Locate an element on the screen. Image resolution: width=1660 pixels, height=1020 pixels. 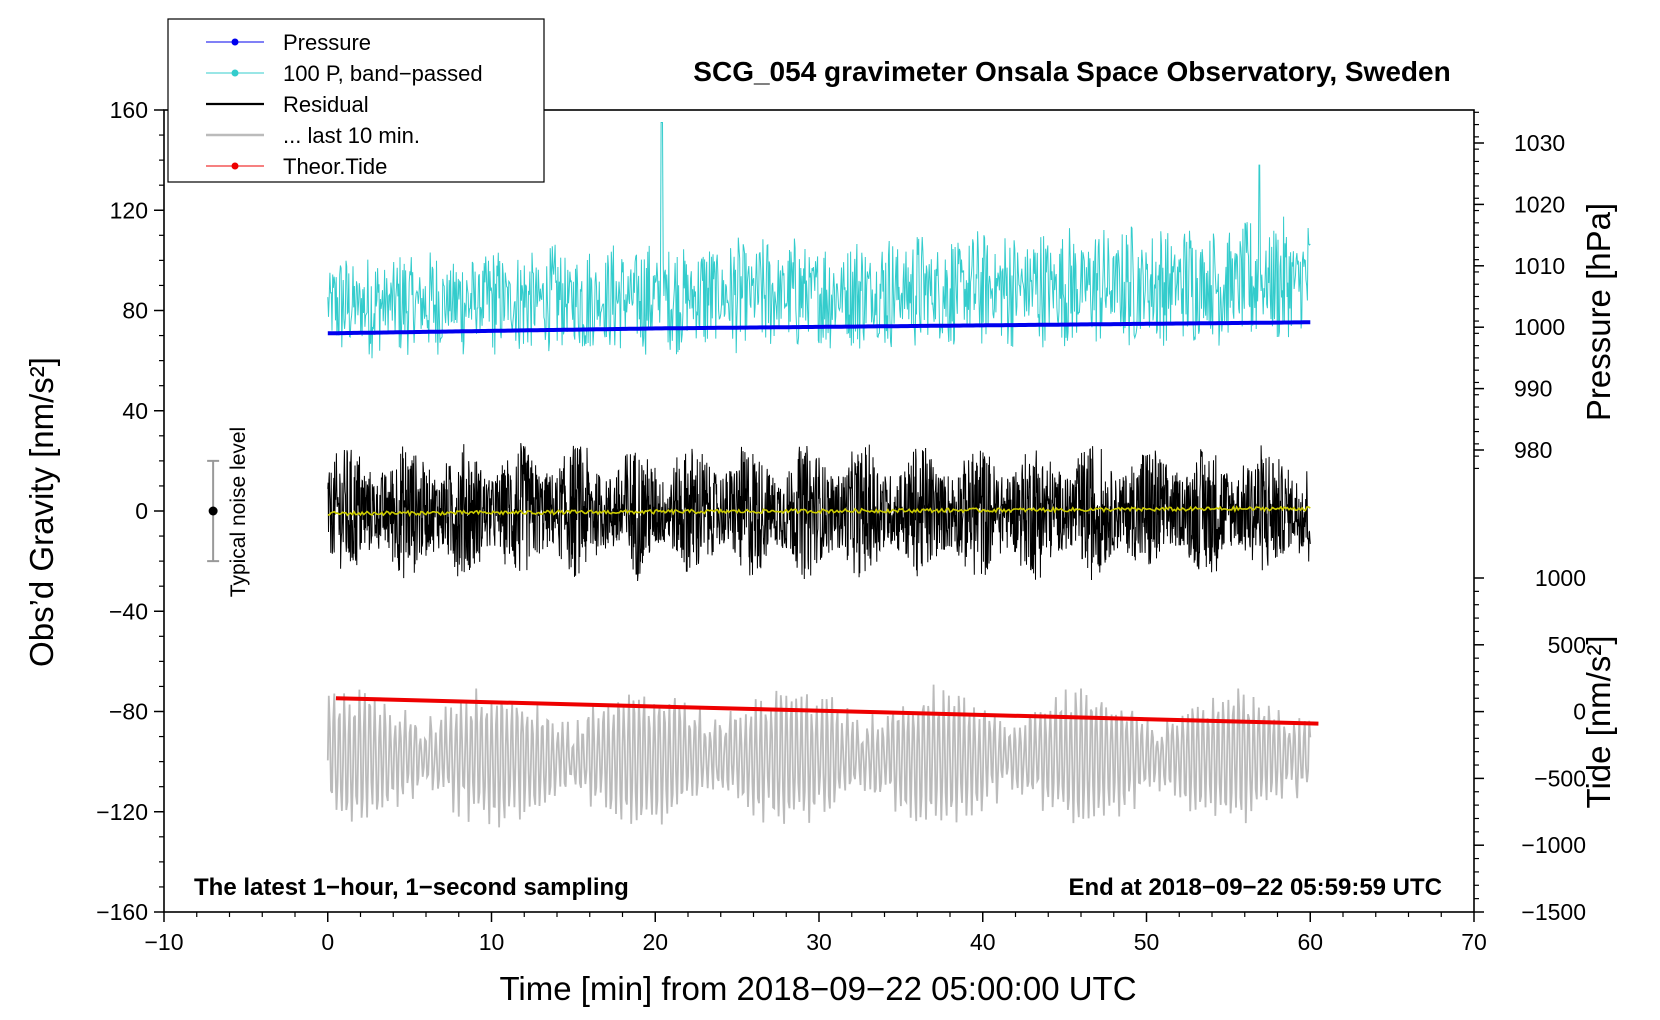
legend-label: Residual is located at coordinates (326, 104).